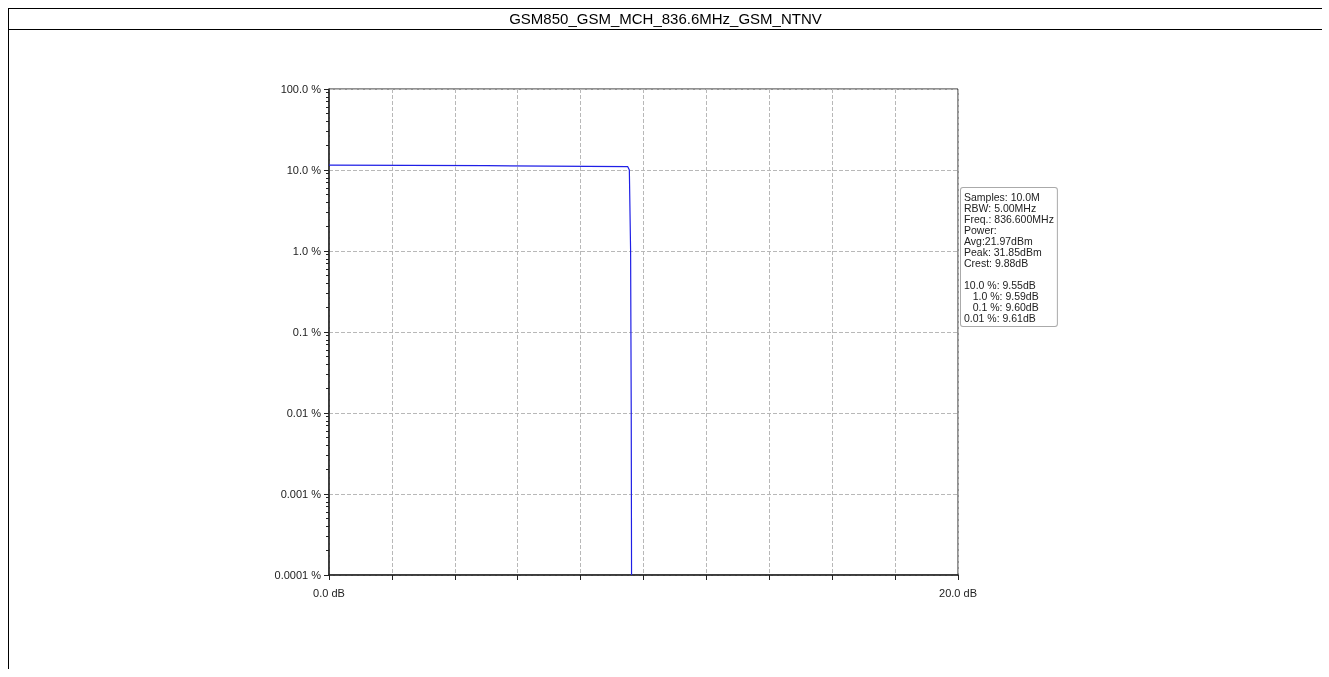 The width and height of the screenshot is (1329, 677). I want to click on y-tick-label: 0.001 %, so click(301, 494).